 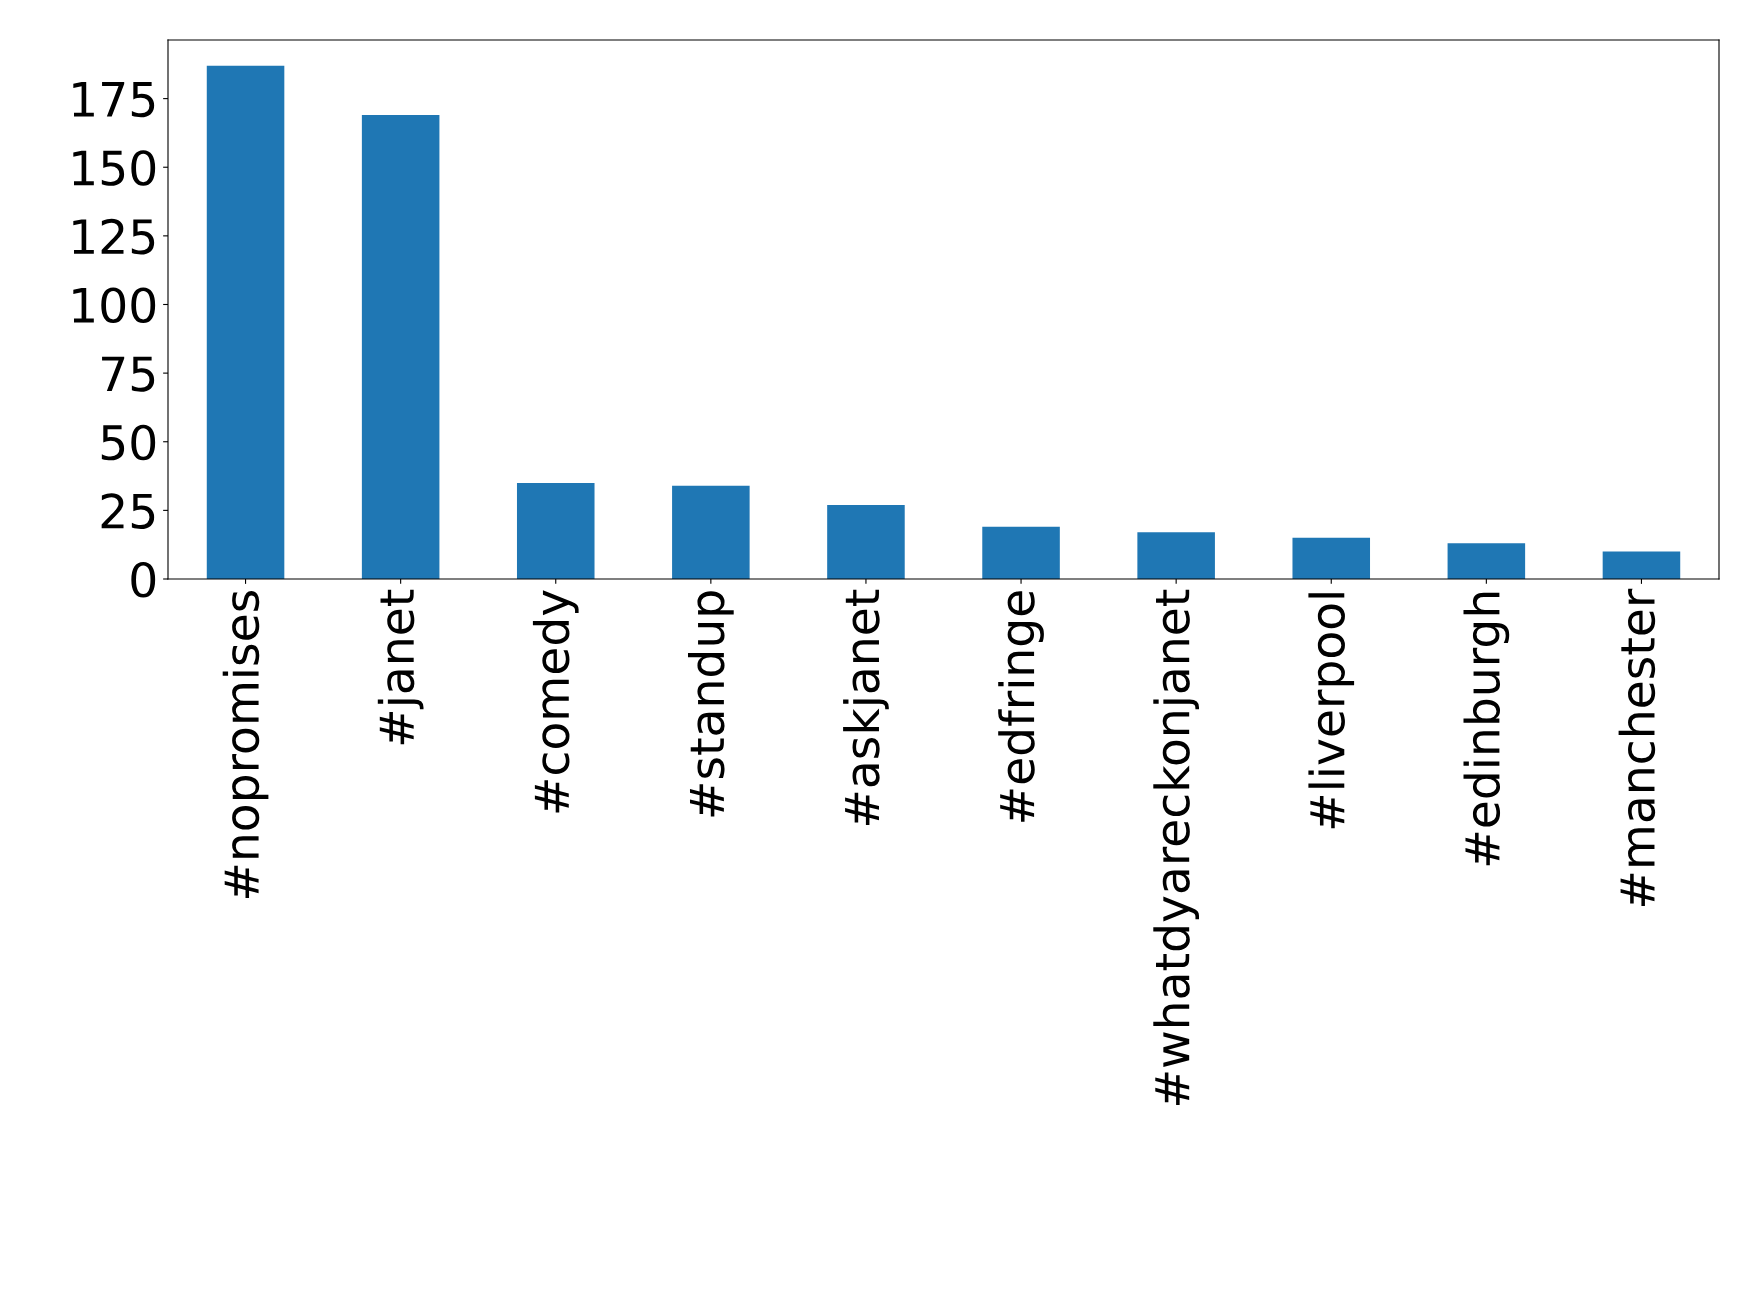 What do you see at coordinates (400, 667) in the screenshot?
I see `x-tick-label: #janet` at bounding box center [400, 667].